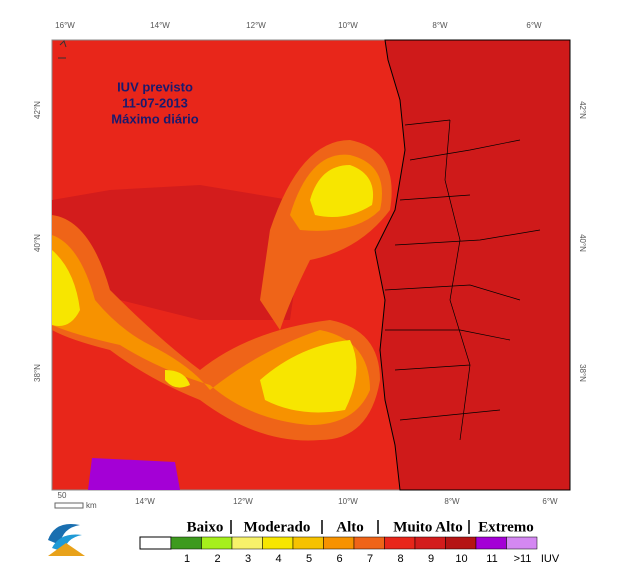  I want to click on legend-label: 10, so click(461, 559).